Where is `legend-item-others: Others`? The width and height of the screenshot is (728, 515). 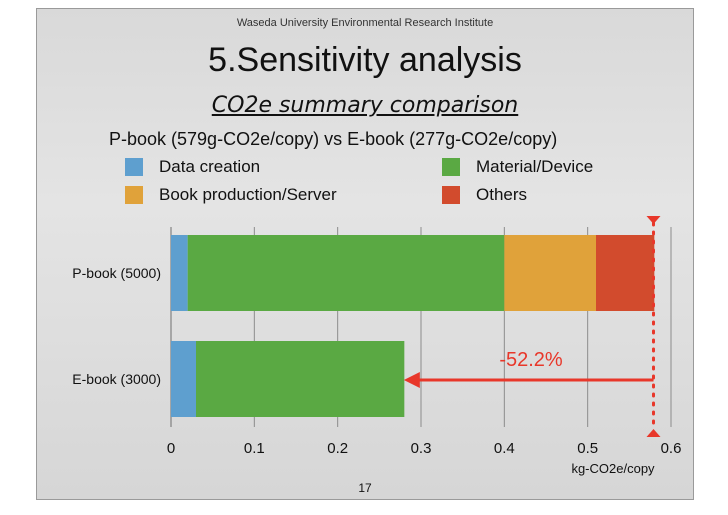
legend-item-others: Others is located at coordinates (484, 195).